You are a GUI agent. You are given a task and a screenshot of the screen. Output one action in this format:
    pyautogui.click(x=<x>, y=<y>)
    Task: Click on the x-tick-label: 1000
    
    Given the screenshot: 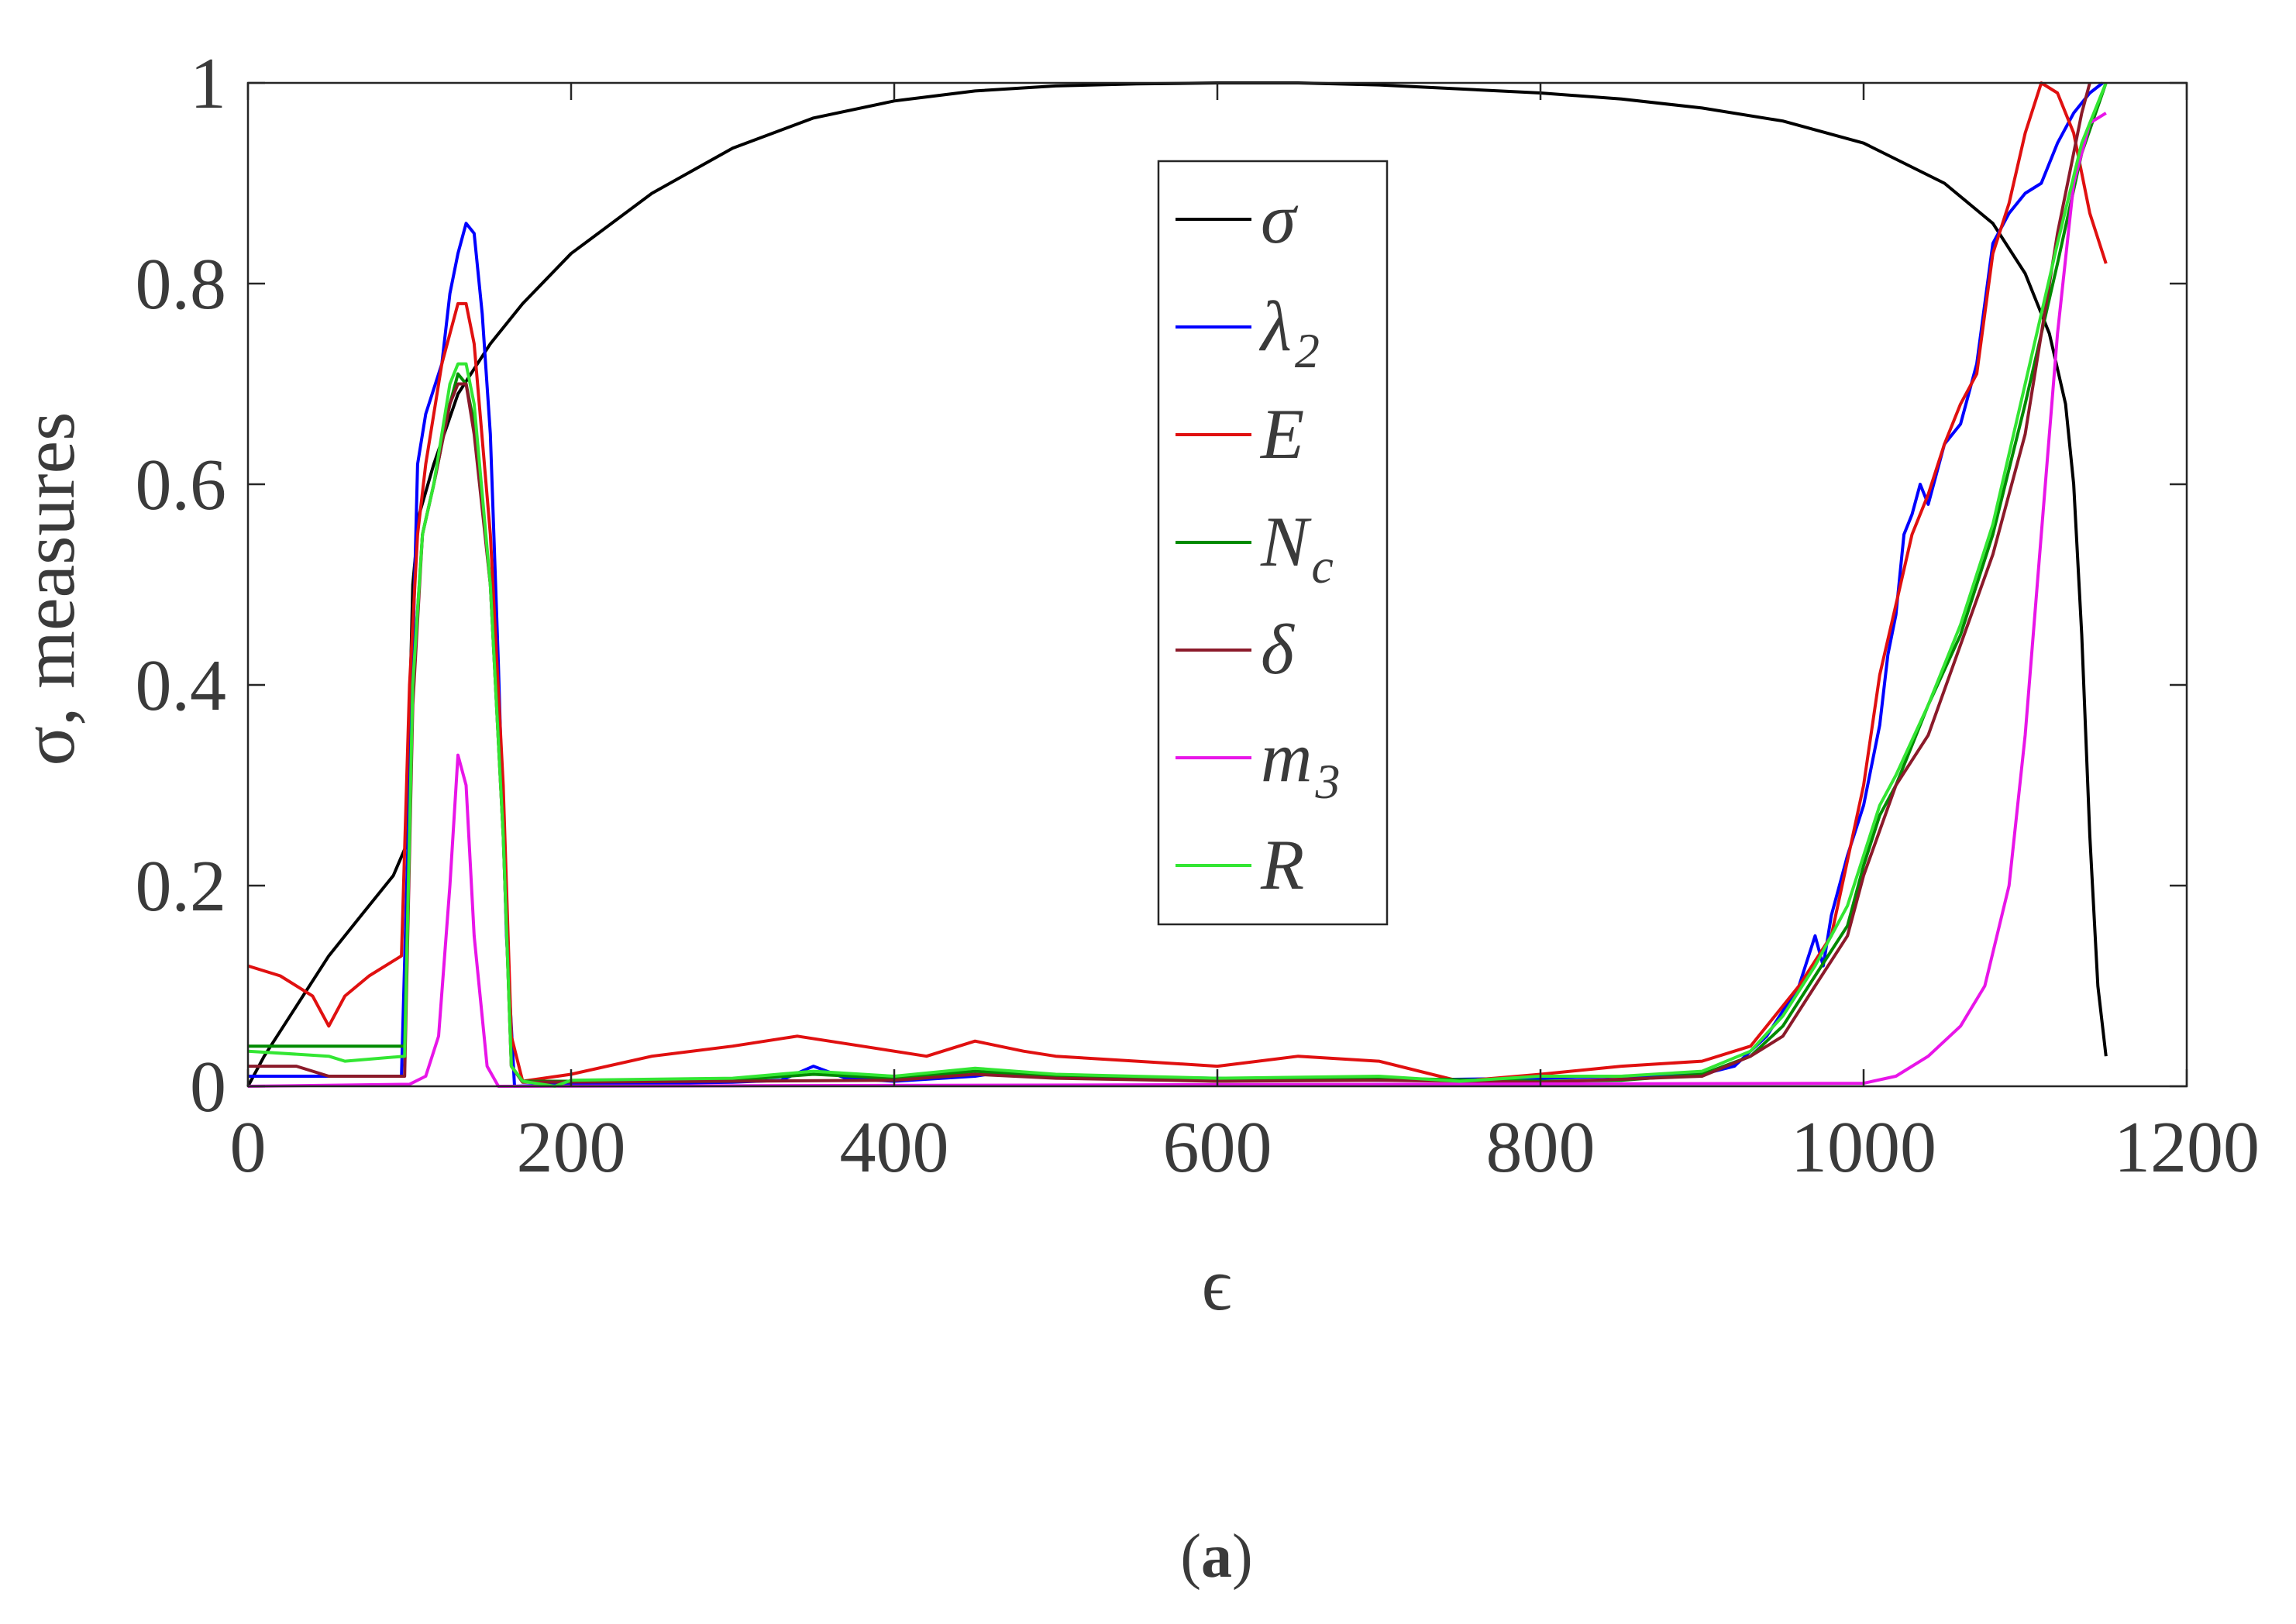 What is the action you would take?
    pyautogui.click(x=1864, y=1147)
    